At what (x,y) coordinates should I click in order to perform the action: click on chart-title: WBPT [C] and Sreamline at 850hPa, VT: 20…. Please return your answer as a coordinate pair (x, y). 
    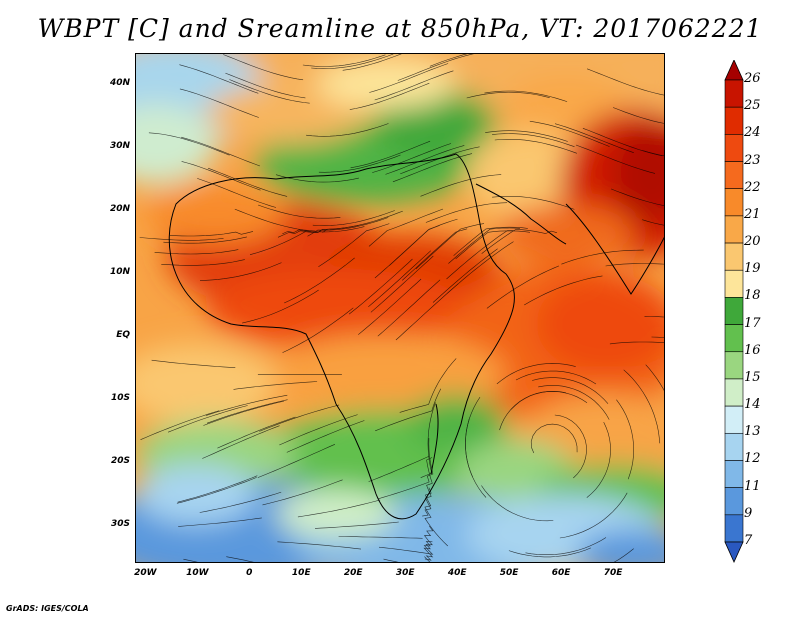
    Looking at the image, I should click on (400, 28).